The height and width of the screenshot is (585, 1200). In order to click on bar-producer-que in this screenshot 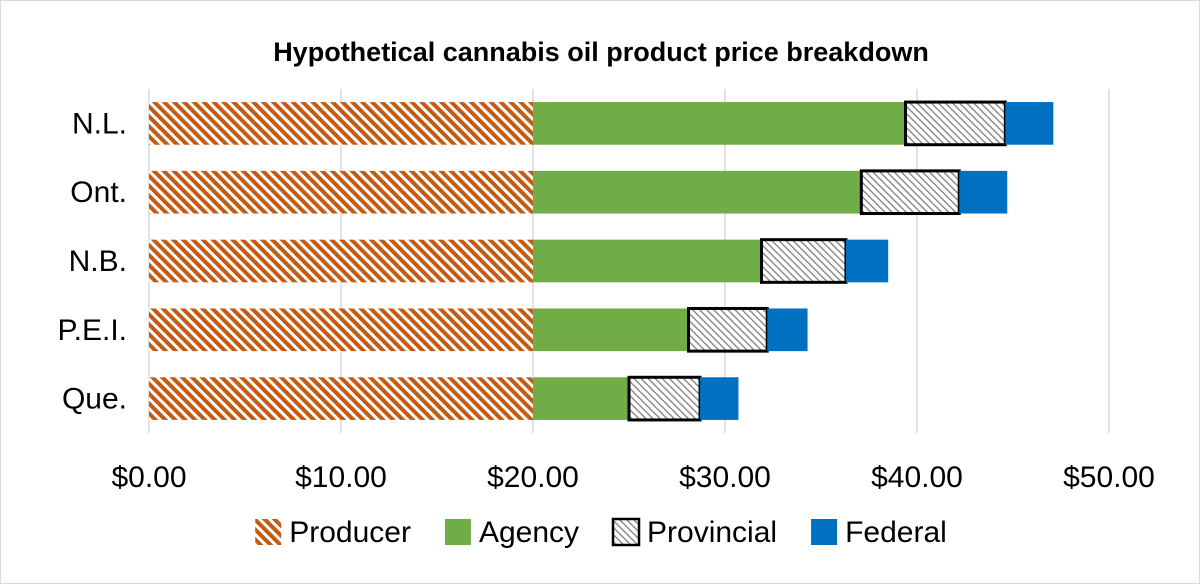, I will do `click(341, 398)`.